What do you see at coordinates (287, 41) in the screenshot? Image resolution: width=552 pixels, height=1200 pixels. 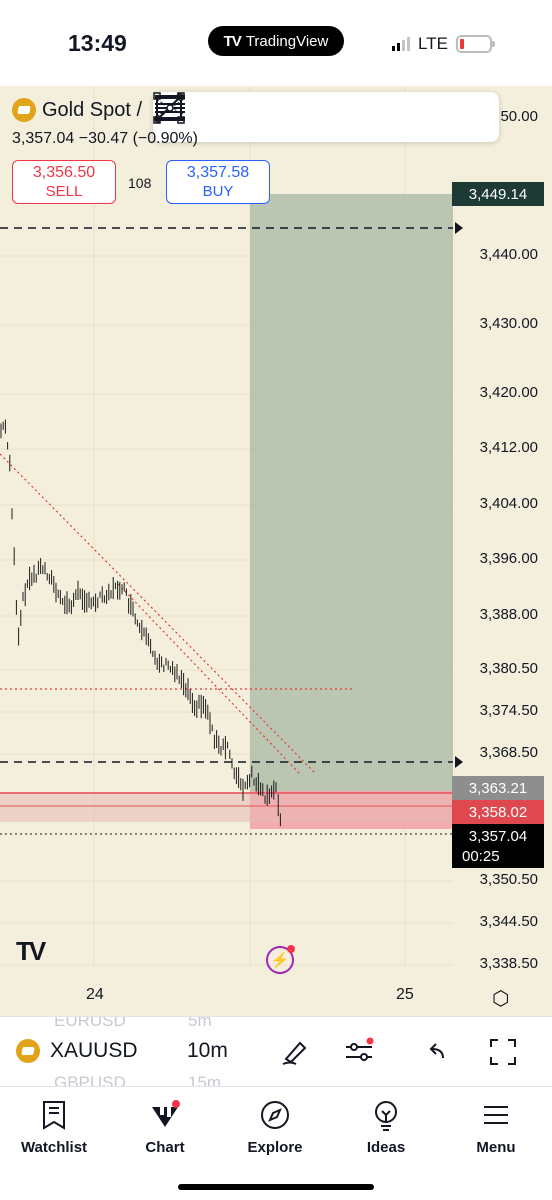 I see `app-pill-label: TradingView` at bounding box center [287, 41].